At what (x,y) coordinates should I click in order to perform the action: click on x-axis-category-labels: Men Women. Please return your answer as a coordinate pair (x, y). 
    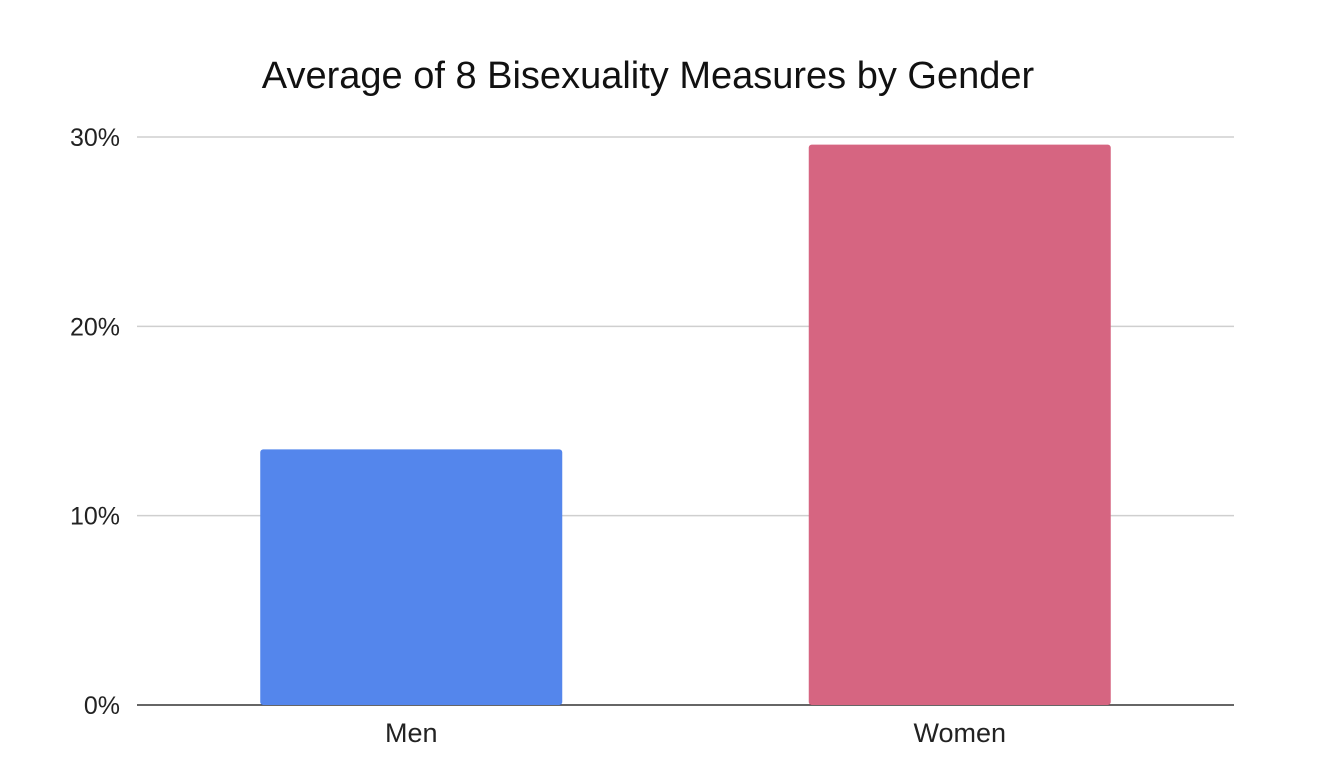
    Looking at the image, I should click on (695, 733).